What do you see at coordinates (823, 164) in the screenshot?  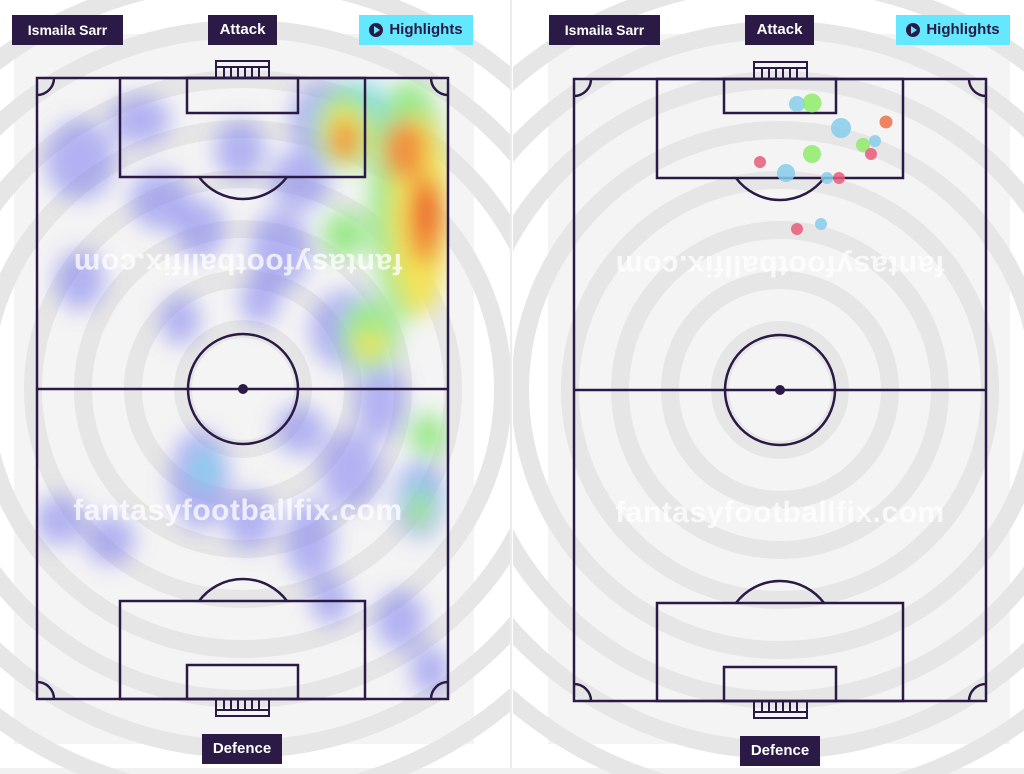 I see `shot-markers` at bounding box center [823, 164].